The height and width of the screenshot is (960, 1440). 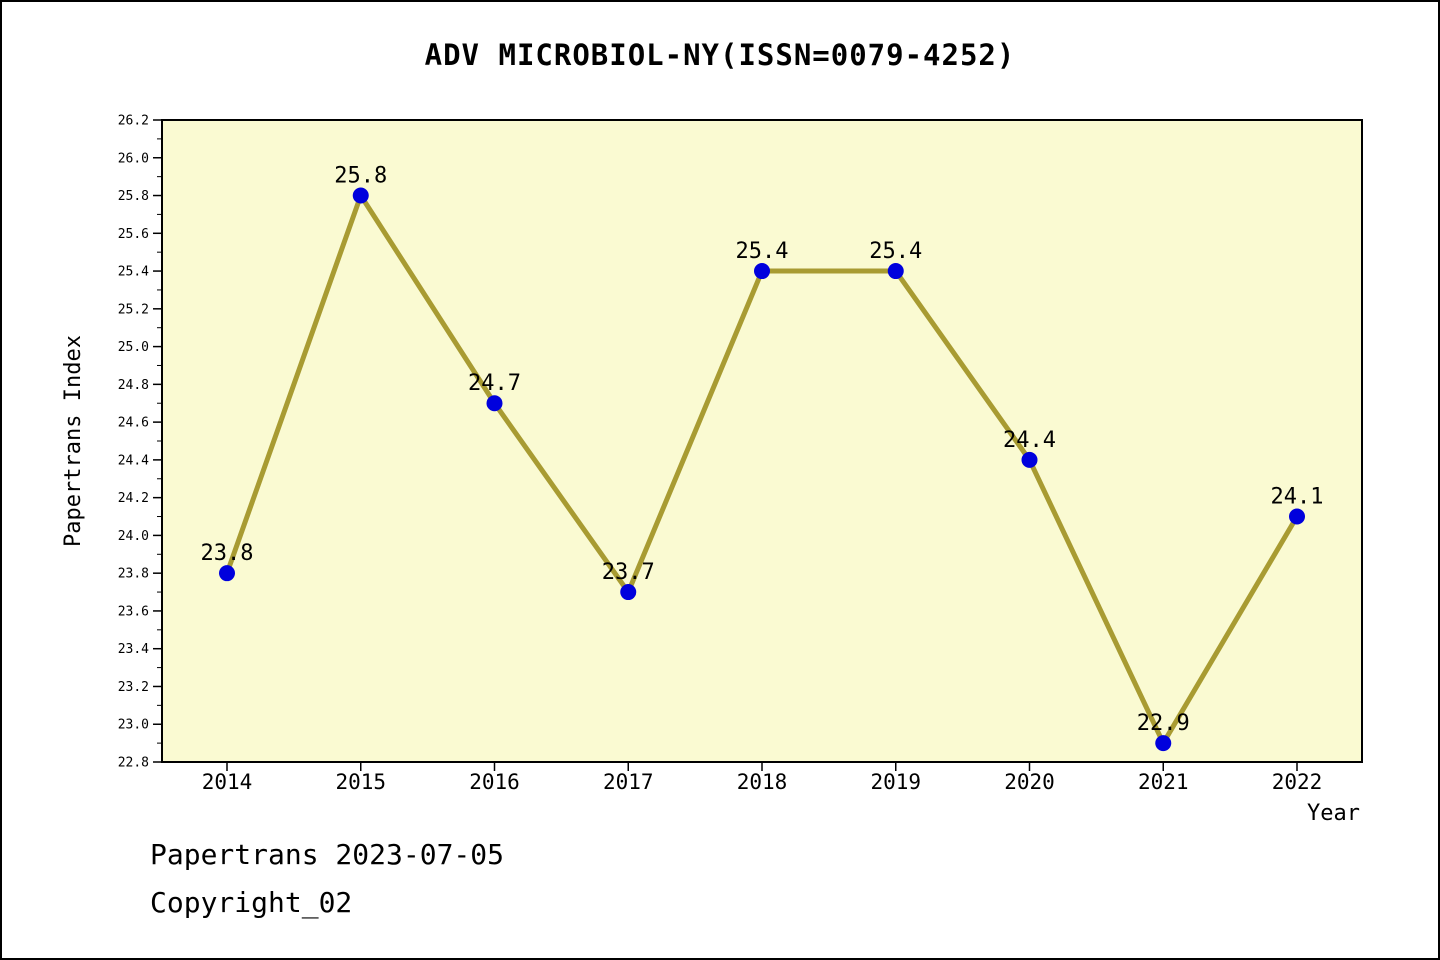 I want to click on x-tick-label: 2014, so click(x=227, y=782).